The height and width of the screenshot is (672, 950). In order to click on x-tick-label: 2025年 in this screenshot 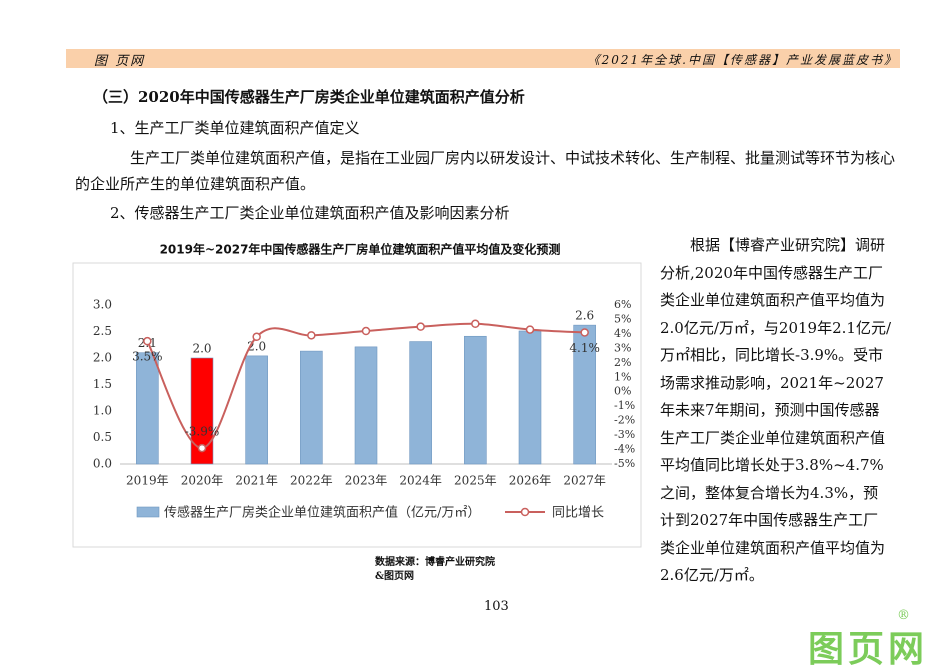, I will do `click(475, 481)`.